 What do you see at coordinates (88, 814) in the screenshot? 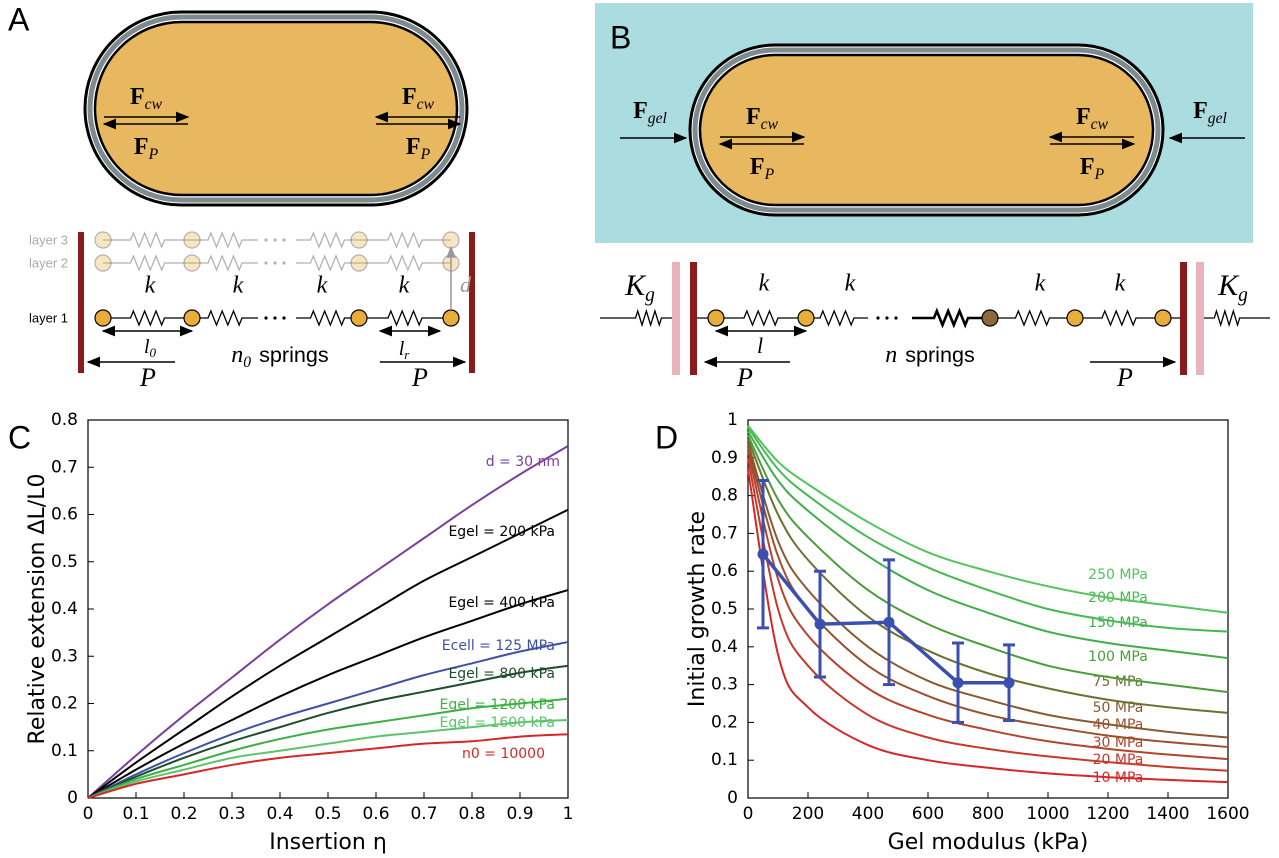
I see `x-tick-label: 0` at bounding box center [88, 814].